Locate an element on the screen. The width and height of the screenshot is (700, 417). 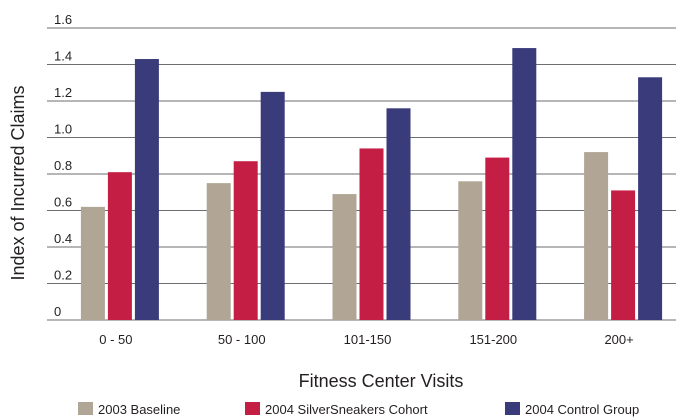
x-tick-labels: 0 - 50 50 - 100 101-150 151-200 200+ is located at coordinates (366, 339).